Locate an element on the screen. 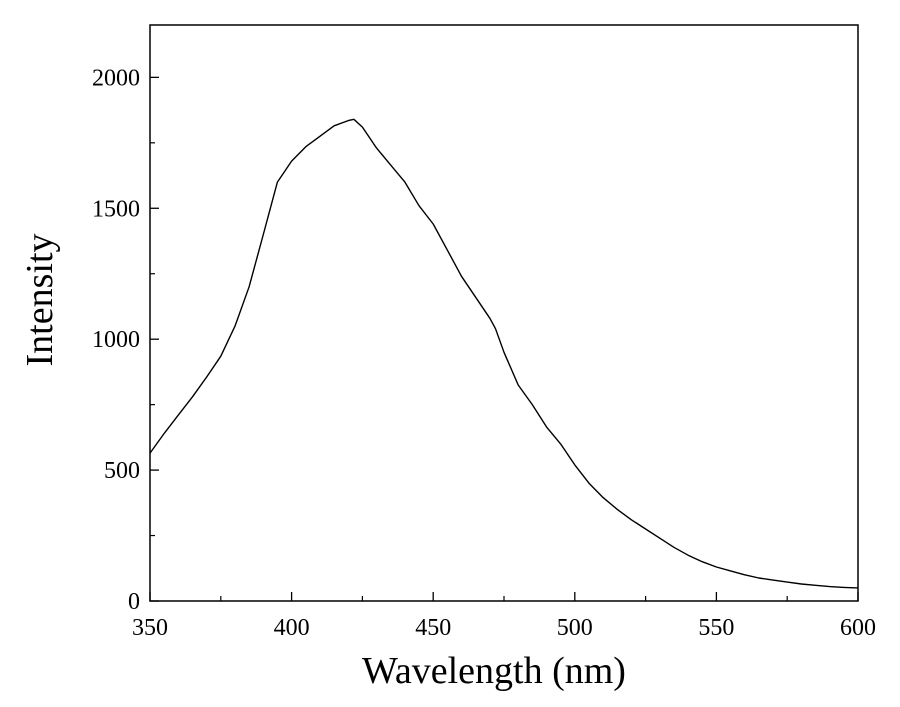 The height and width of the screenshot is (707, 900). x-tick-label: 350 is located at coordinates (150, 628).